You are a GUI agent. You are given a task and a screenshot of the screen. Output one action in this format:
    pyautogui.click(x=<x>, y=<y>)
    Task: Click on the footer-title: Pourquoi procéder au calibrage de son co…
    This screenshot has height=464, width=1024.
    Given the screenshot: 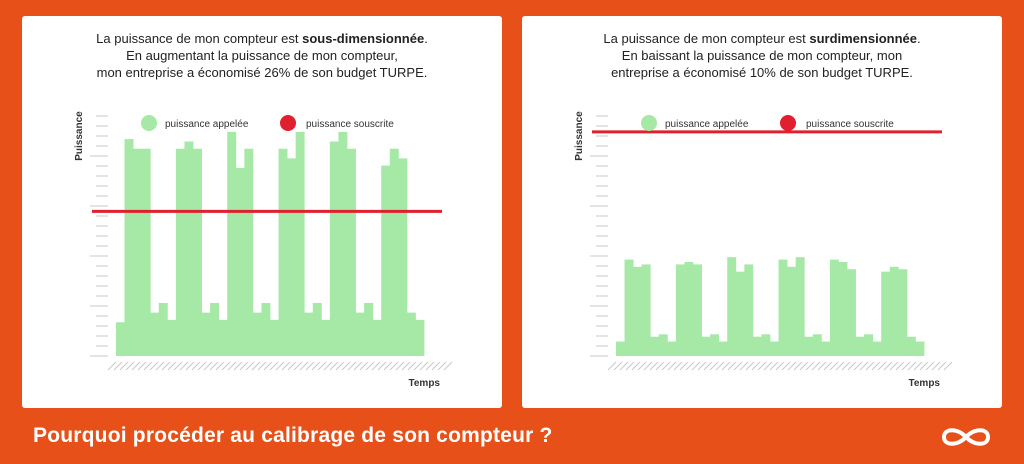 What is the action you would take?
    pyautogui.click(x=293, y=435)
    